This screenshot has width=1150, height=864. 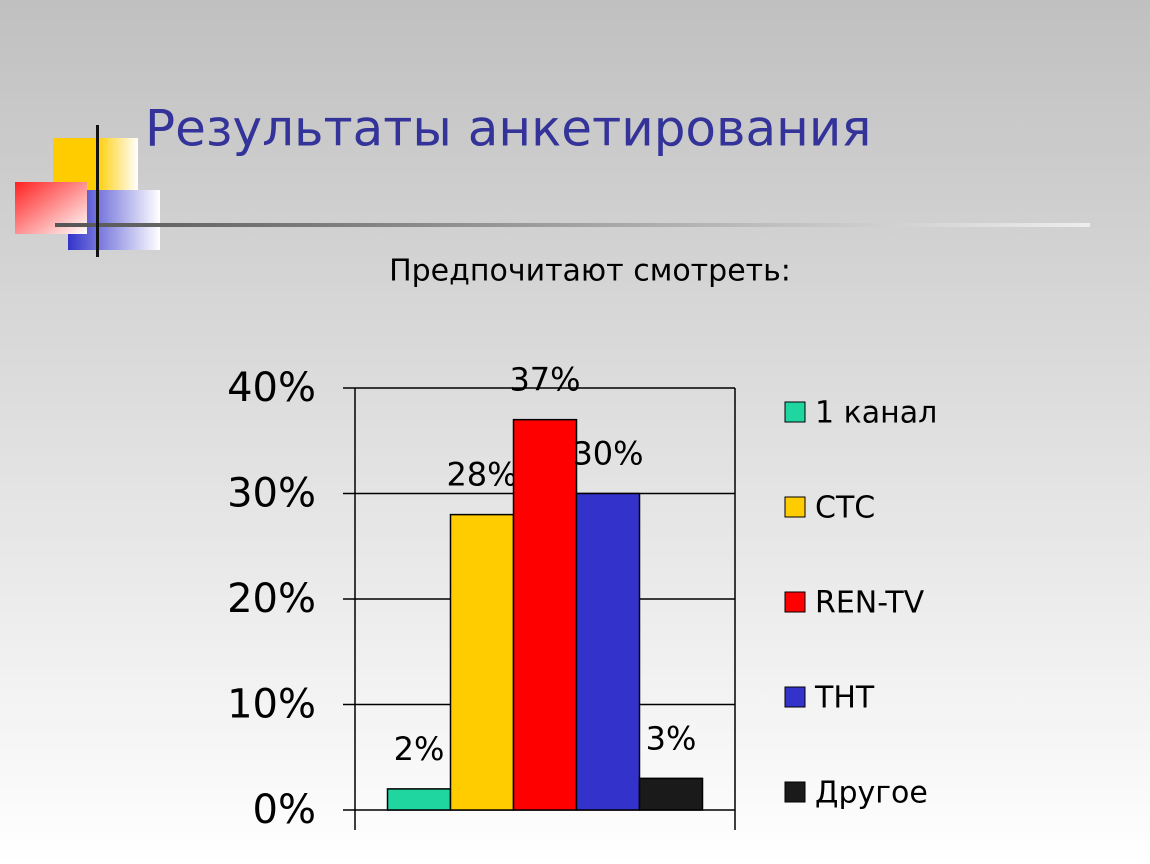 I want to click on chart-subtitle: Предпочитают смотреть:, so click(x=590, y=271).